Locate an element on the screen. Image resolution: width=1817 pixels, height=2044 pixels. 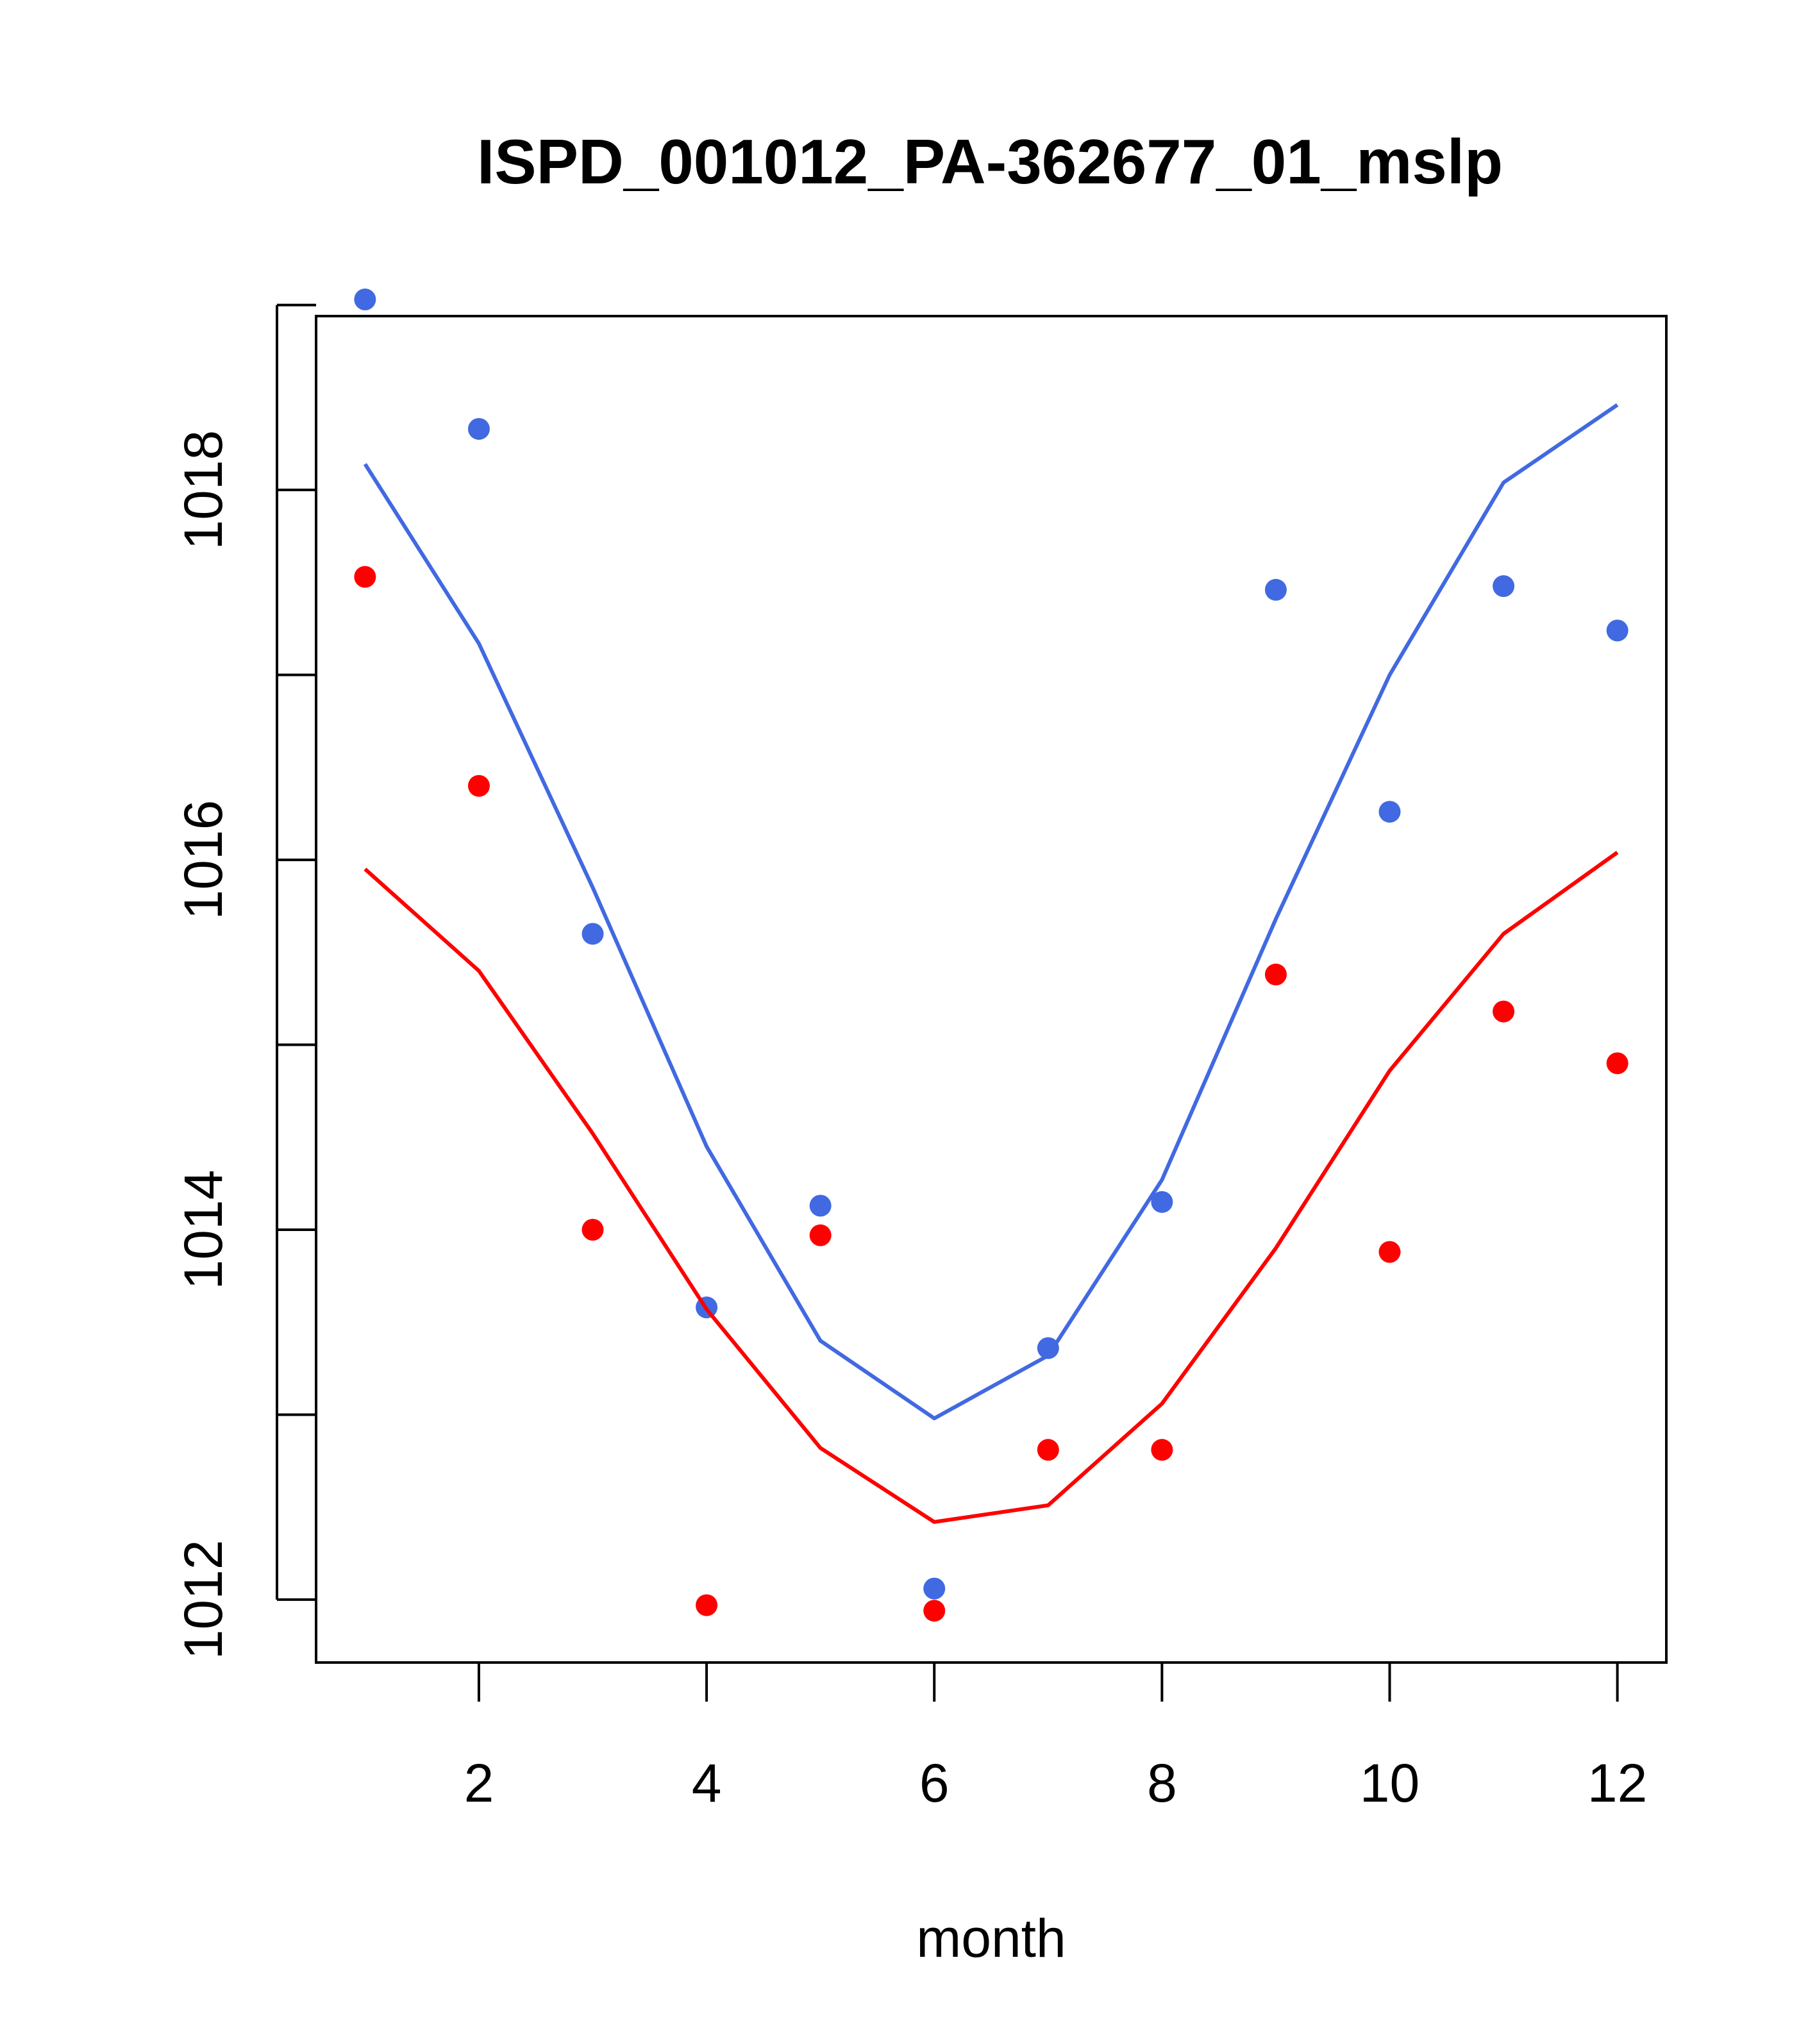
x-tick-label-12: 12 is located at coordinates (1617, 1783).